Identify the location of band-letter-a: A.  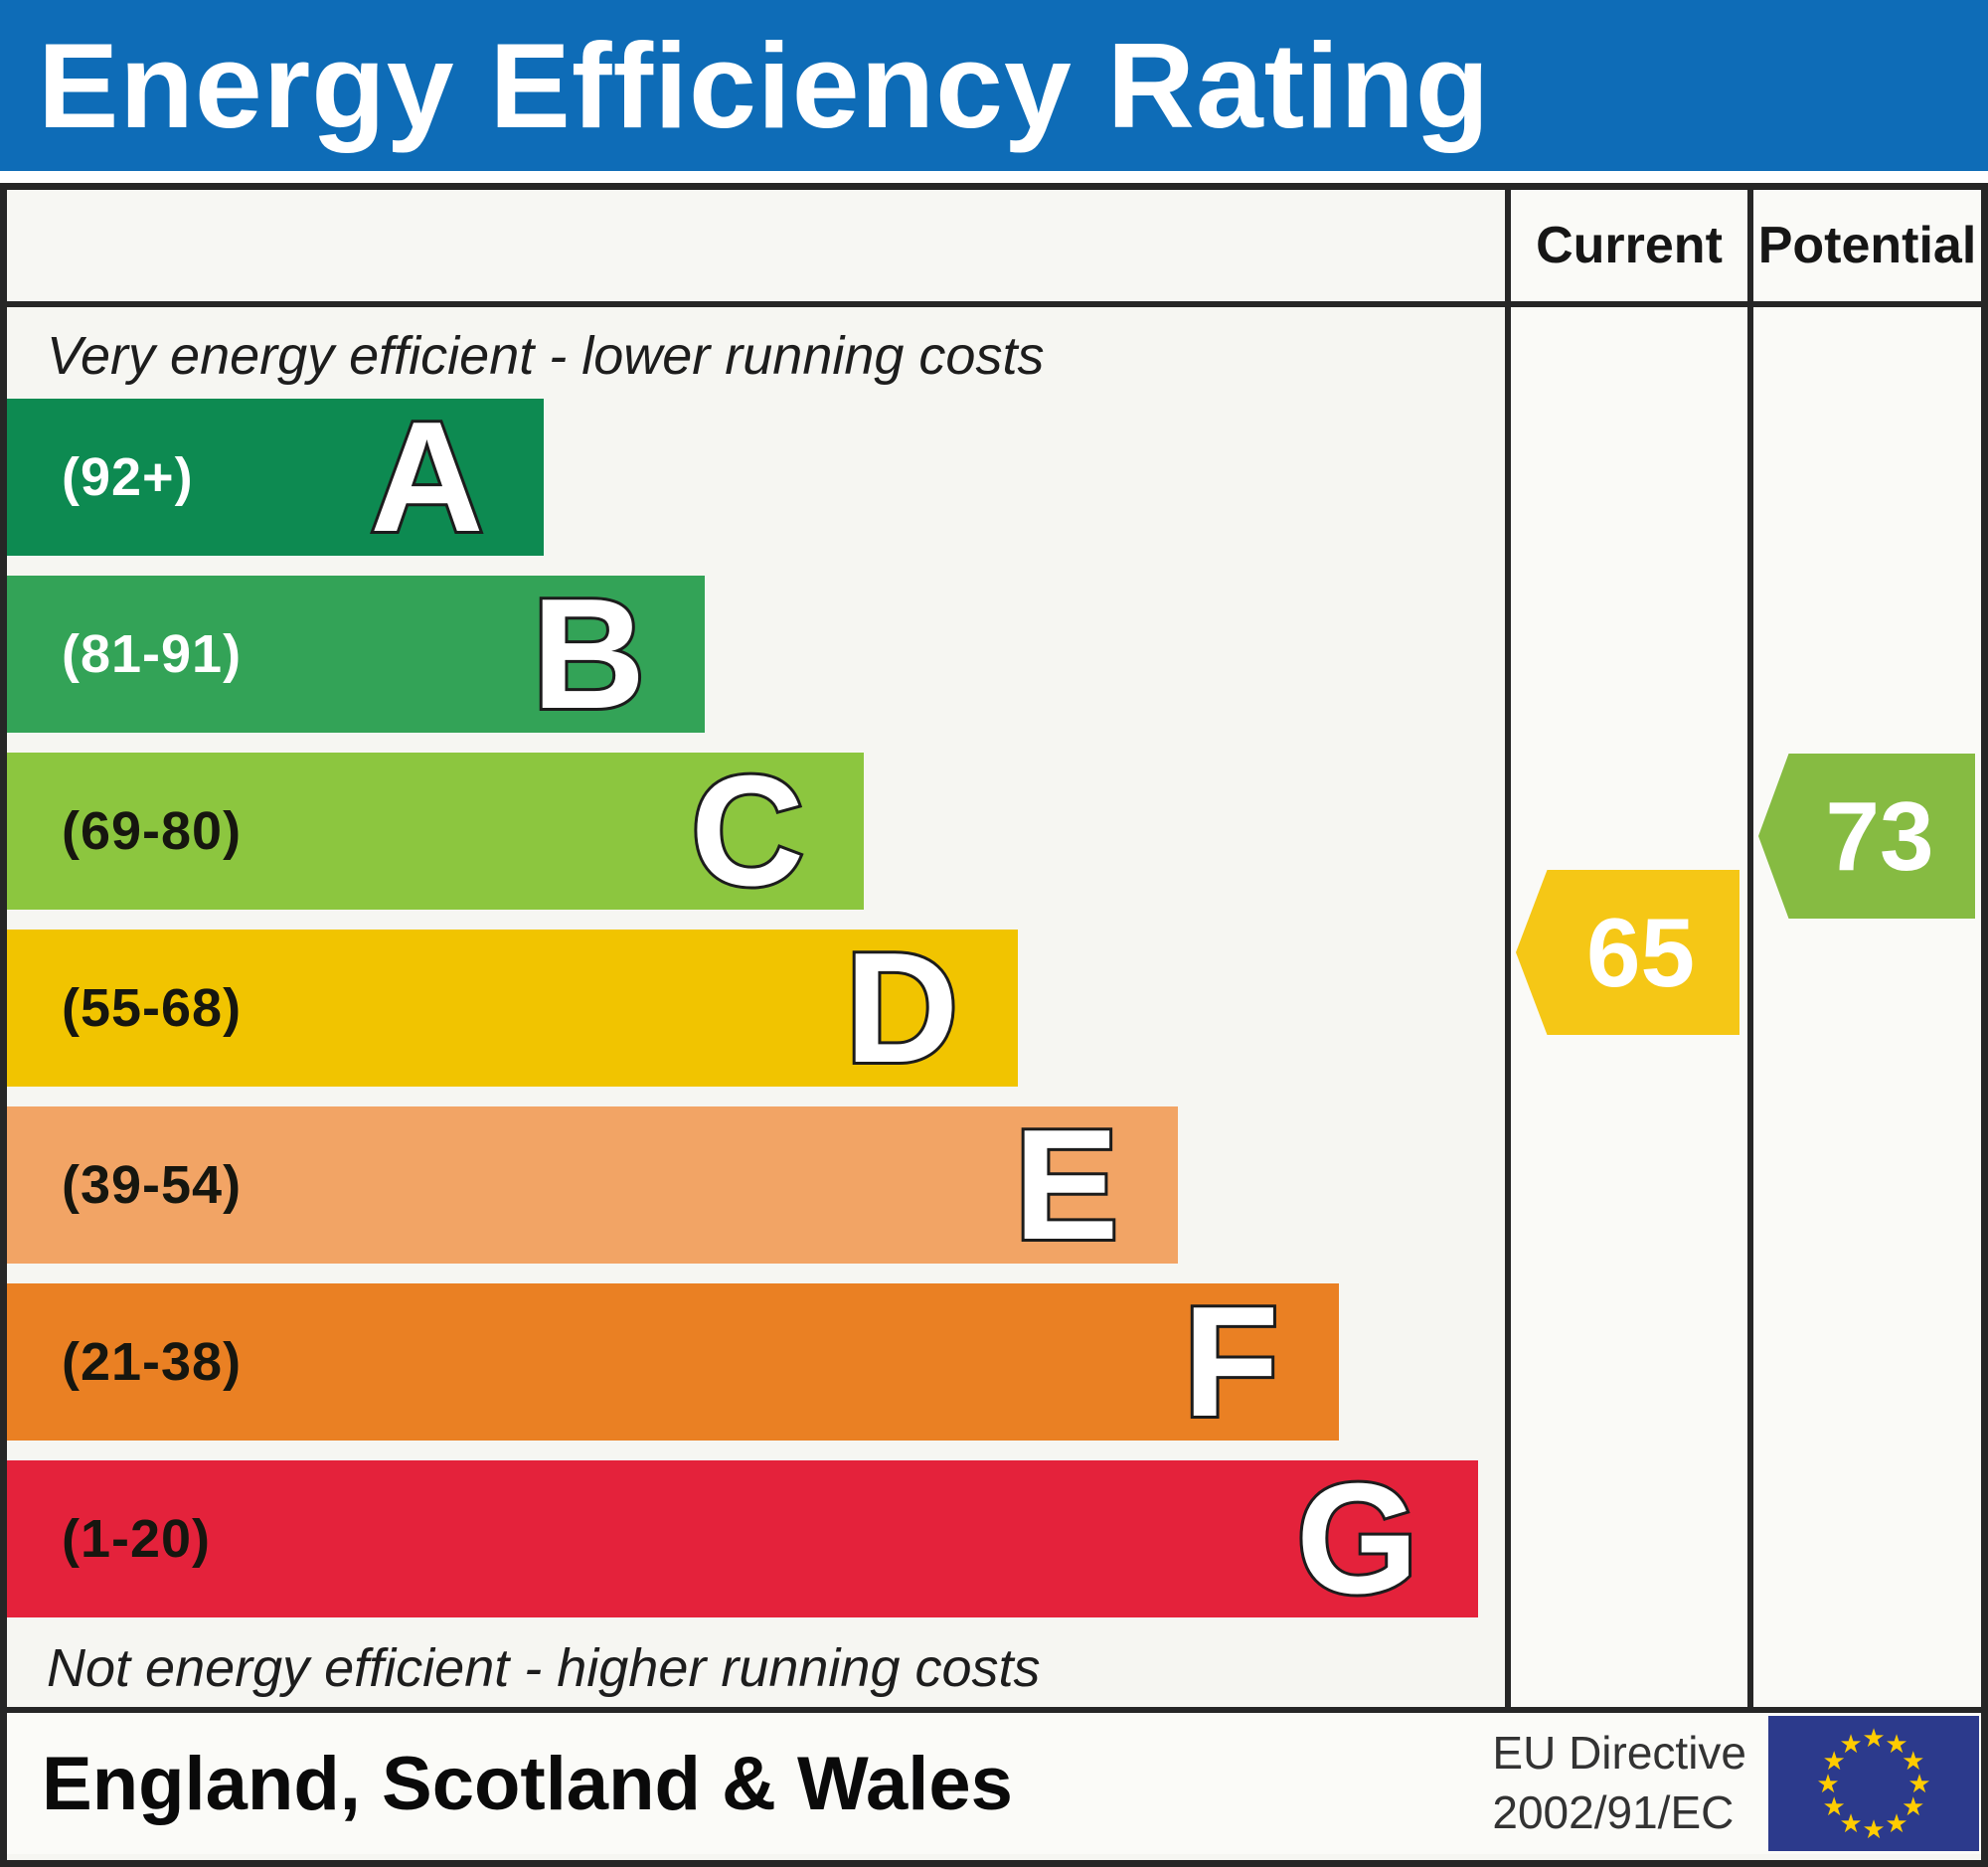
(426, 477).